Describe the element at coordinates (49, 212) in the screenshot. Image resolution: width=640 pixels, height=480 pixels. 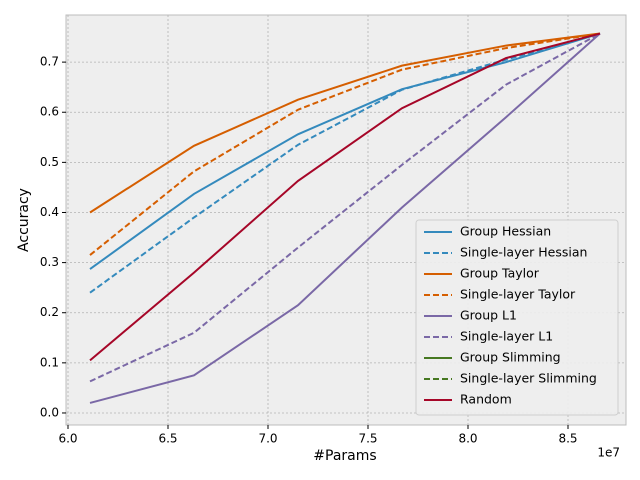
I see `y-tick-label: 0.4` at that location.